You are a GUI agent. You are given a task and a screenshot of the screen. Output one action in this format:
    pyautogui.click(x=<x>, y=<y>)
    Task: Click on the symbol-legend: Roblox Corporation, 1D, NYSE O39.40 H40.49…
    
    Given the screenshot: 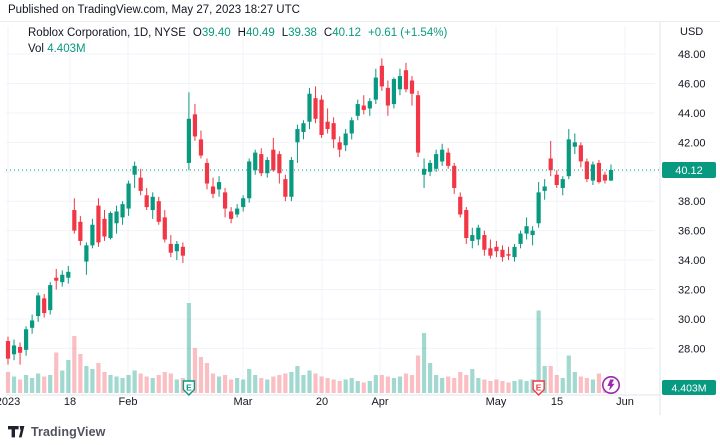 What is the action you would take?
    pyautogui.click(x=237, y=33)
    